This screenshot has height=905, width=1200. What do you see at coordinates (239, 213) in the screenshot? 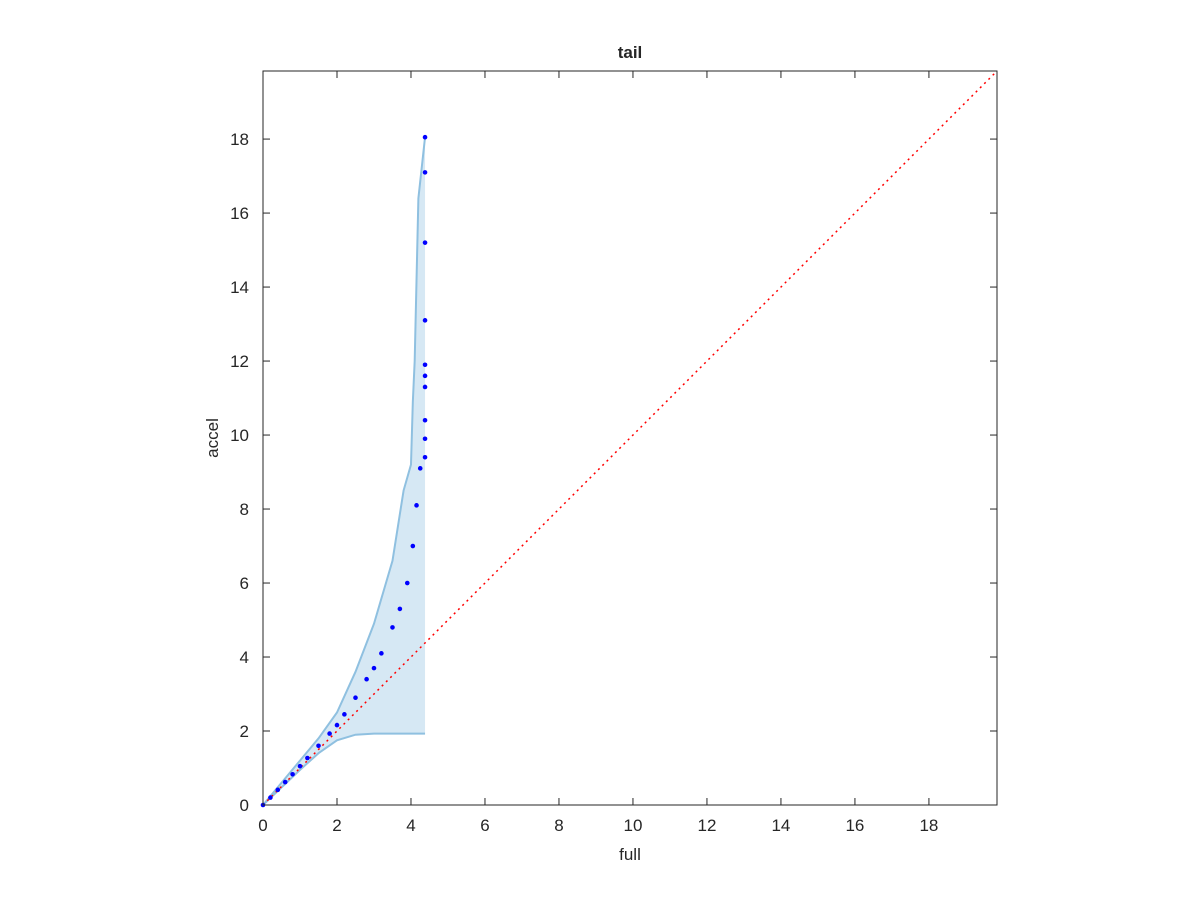
I see `y-tick-label: 16` at bounding box center [239, 213].